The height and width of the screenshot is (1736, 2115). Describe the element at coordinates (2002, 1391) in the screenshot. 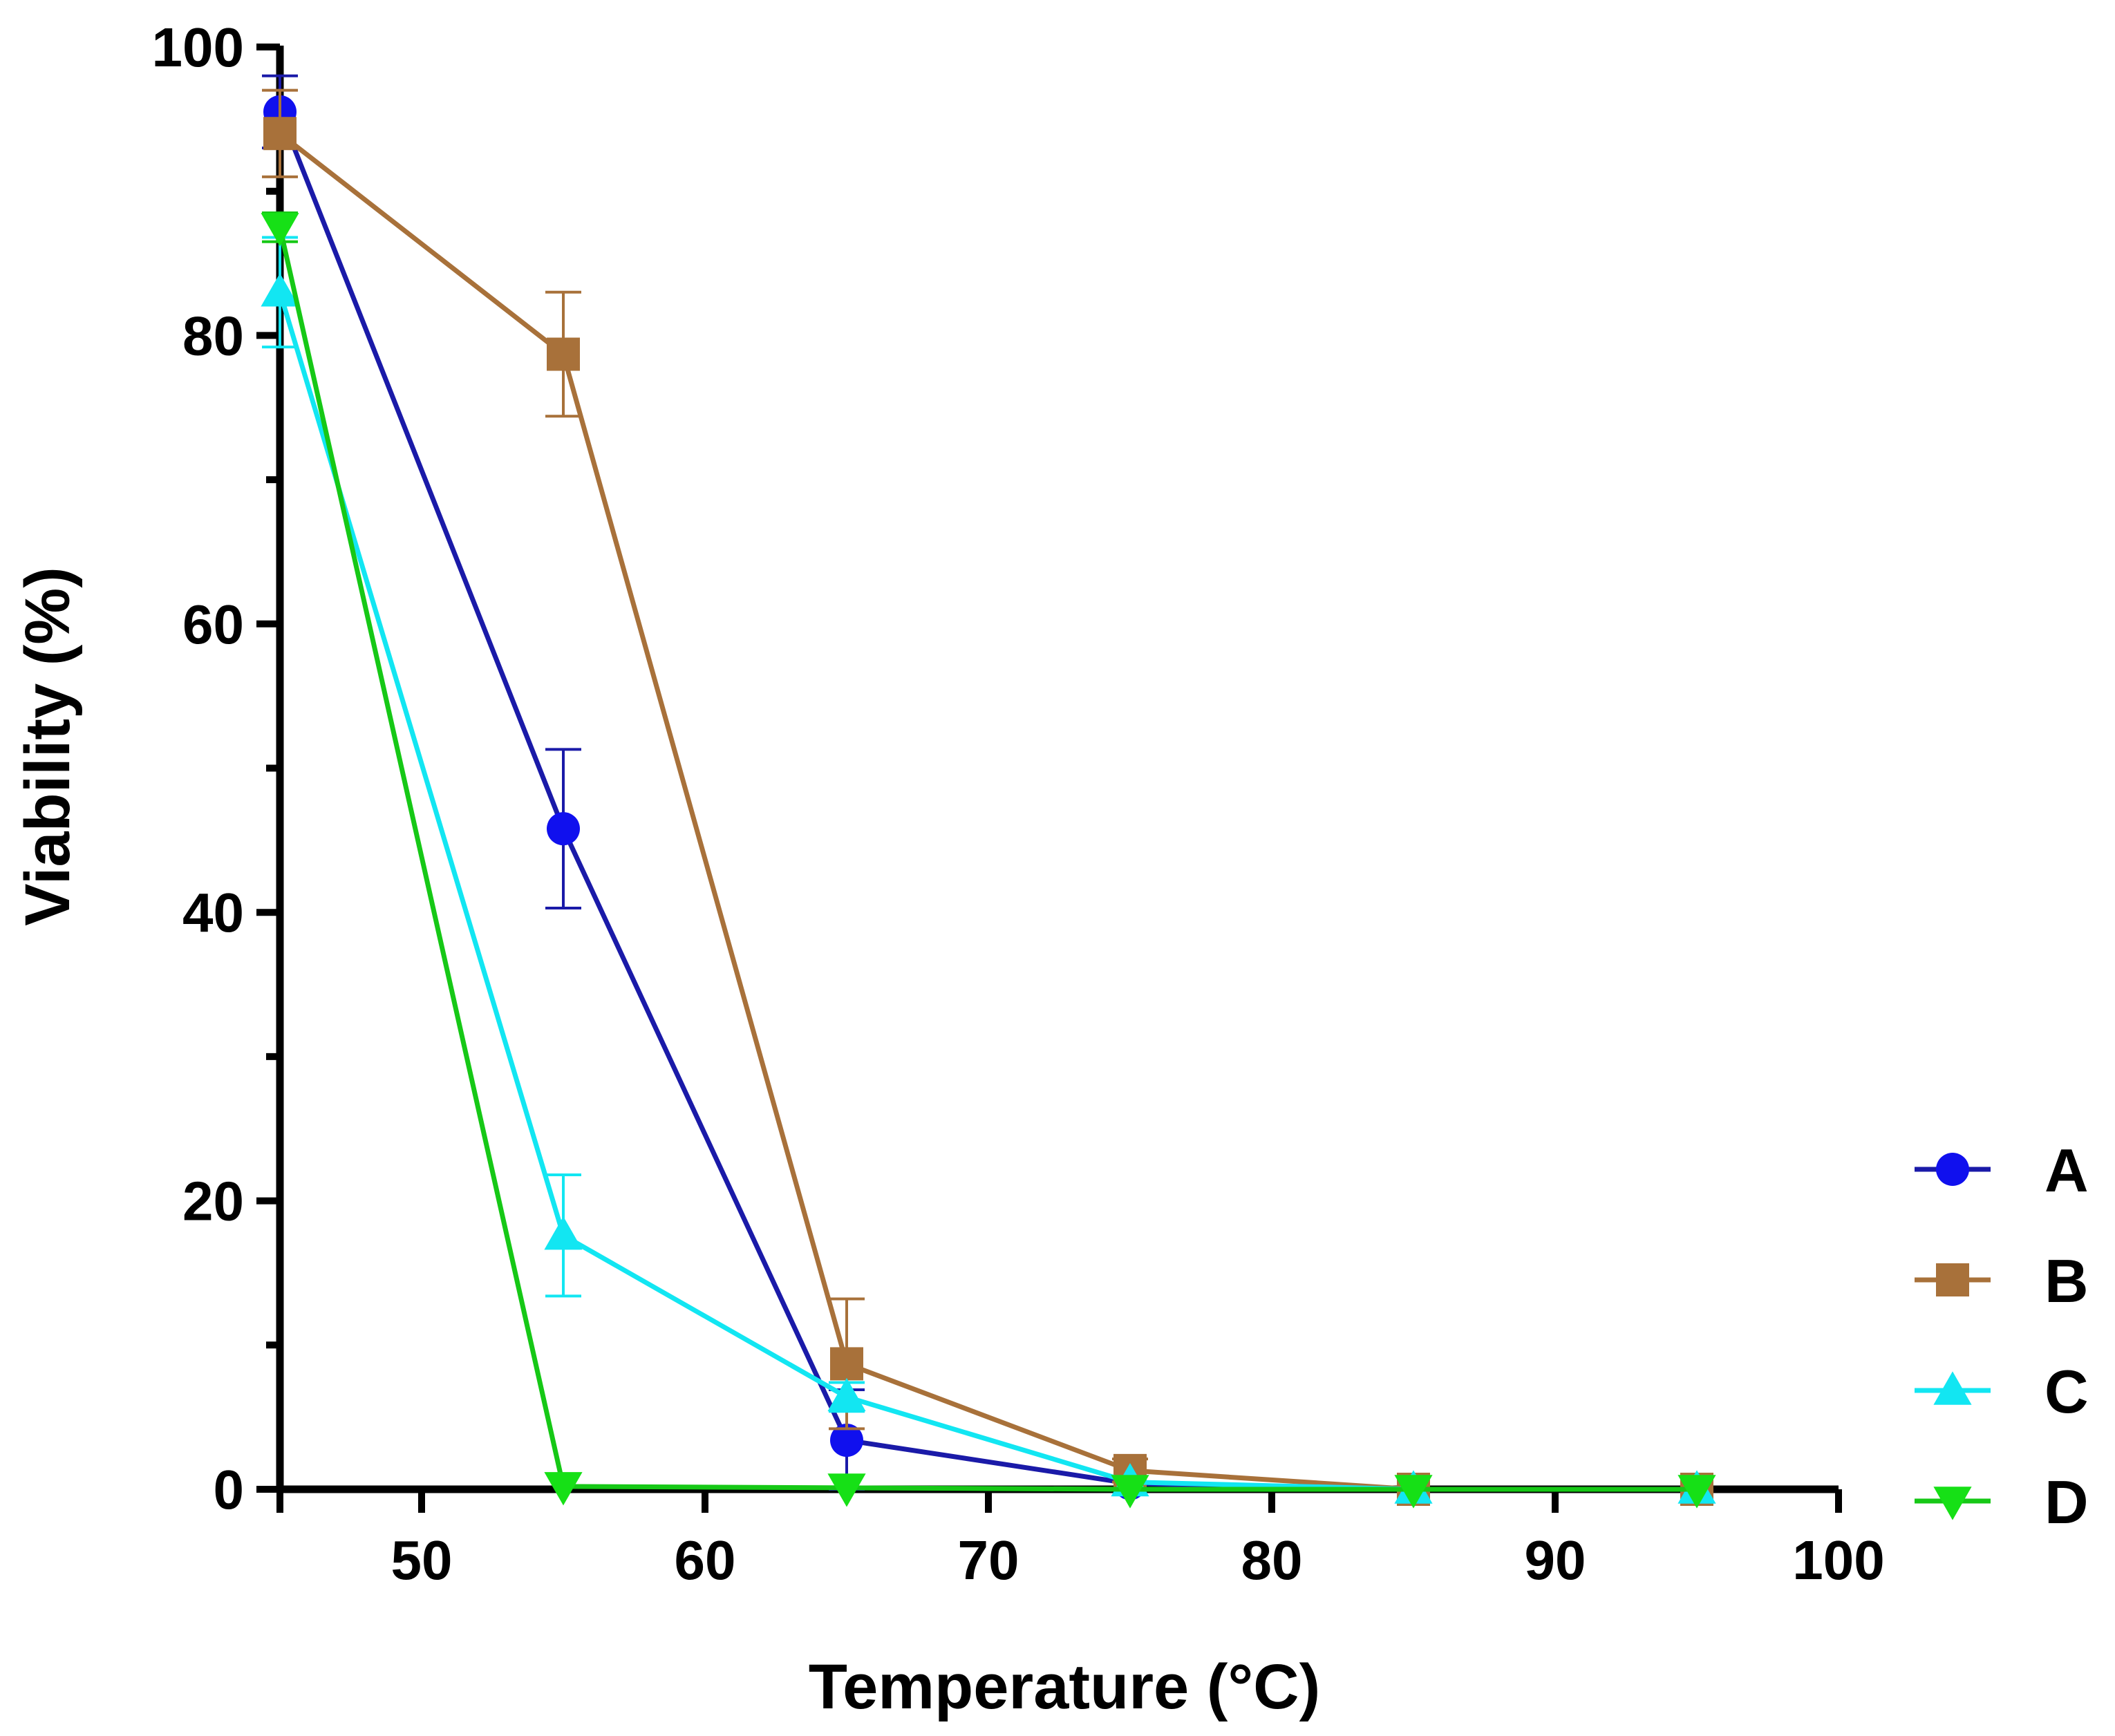

I see `legend-item-C: C` at that location.